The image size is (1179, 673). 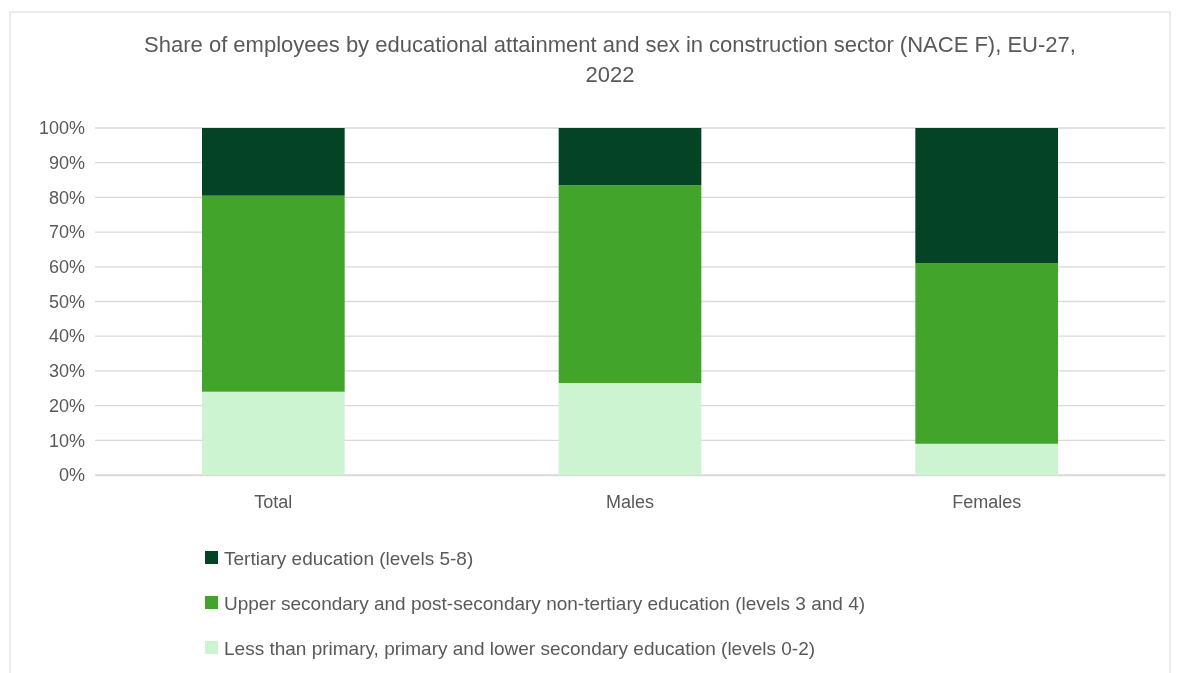 I want to click on y-tick-label: 90%, so click(x=66, y=162).